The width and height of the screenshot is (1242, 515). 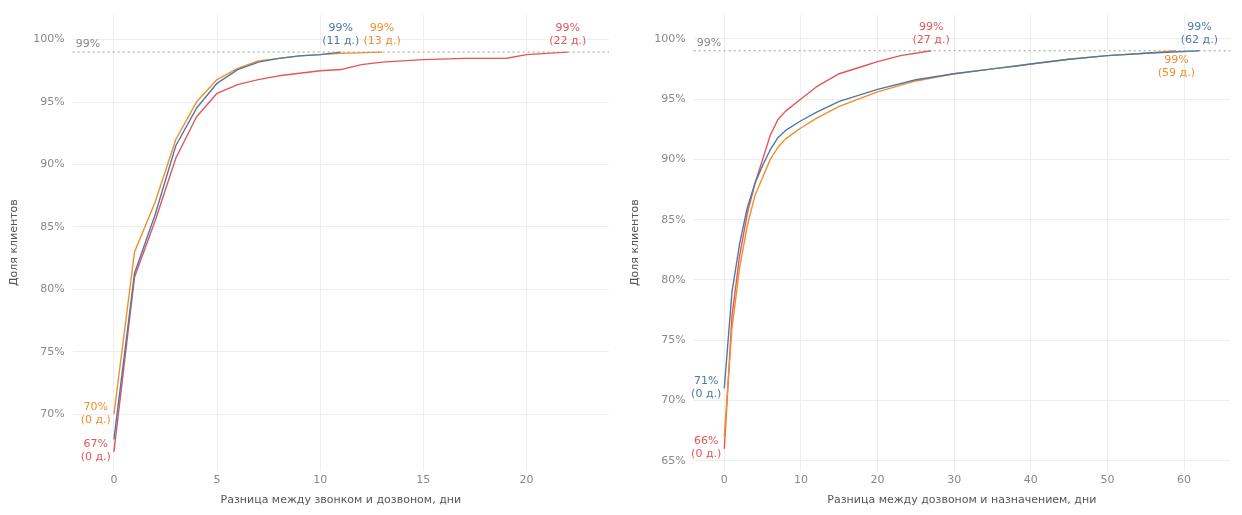 What do you see at coordinates (95, 412) in the screenshot?
I see `annotation: 70% (0 д.)` at bounding box center [95, 412].